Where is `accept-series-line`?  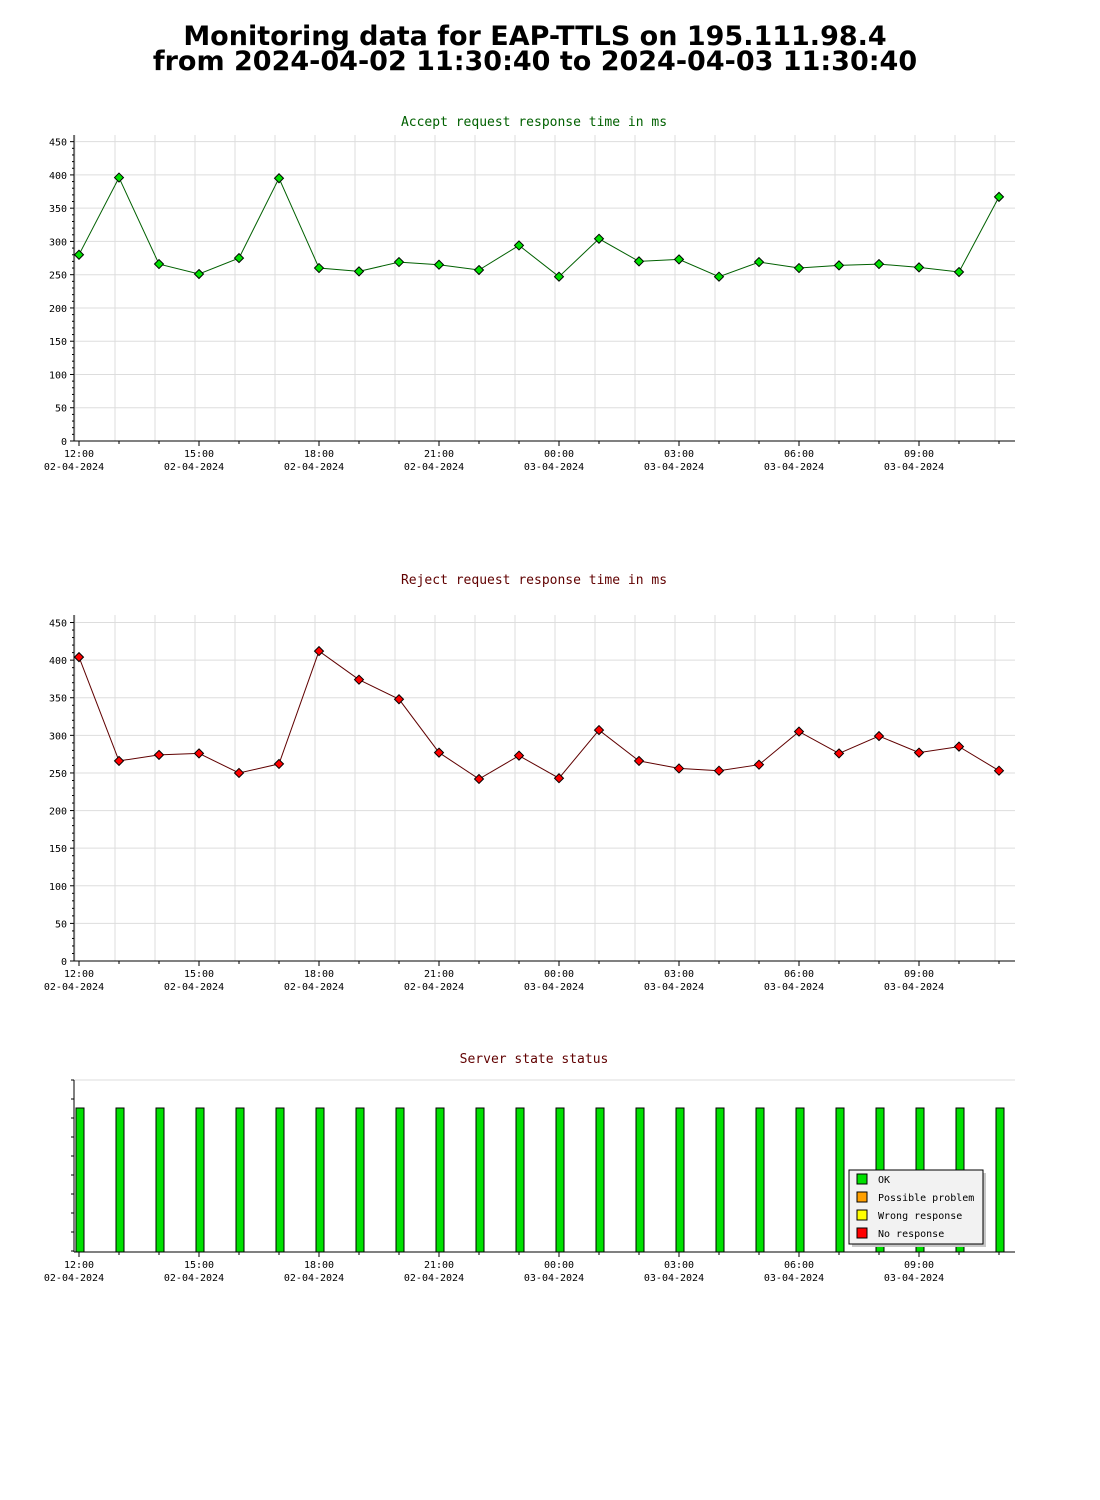 accept-series-line is located at coordinates (539, 227).